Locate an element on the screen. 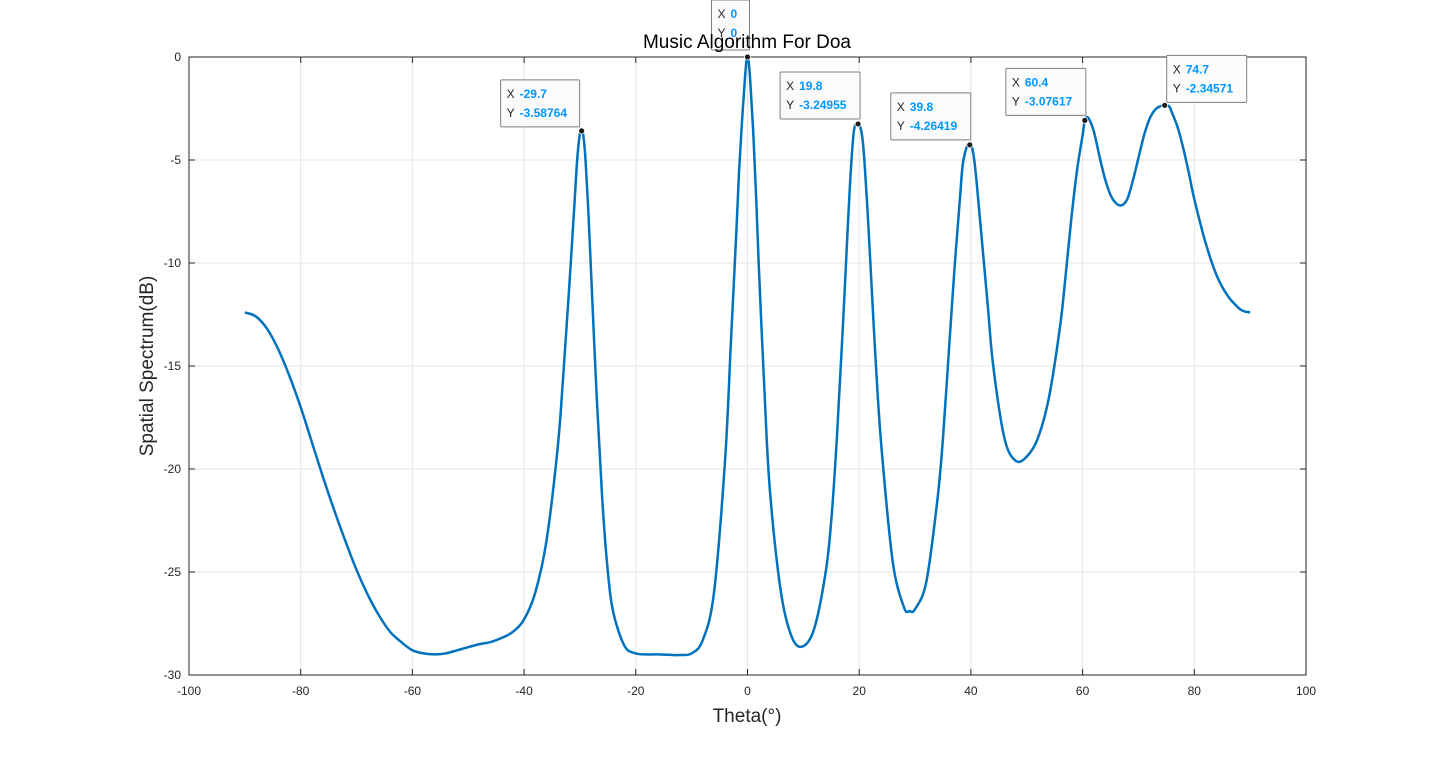 The height and width of the screenshot is (759, 1444). x-tick-label: 80 is located at coordinates (1195, 691).